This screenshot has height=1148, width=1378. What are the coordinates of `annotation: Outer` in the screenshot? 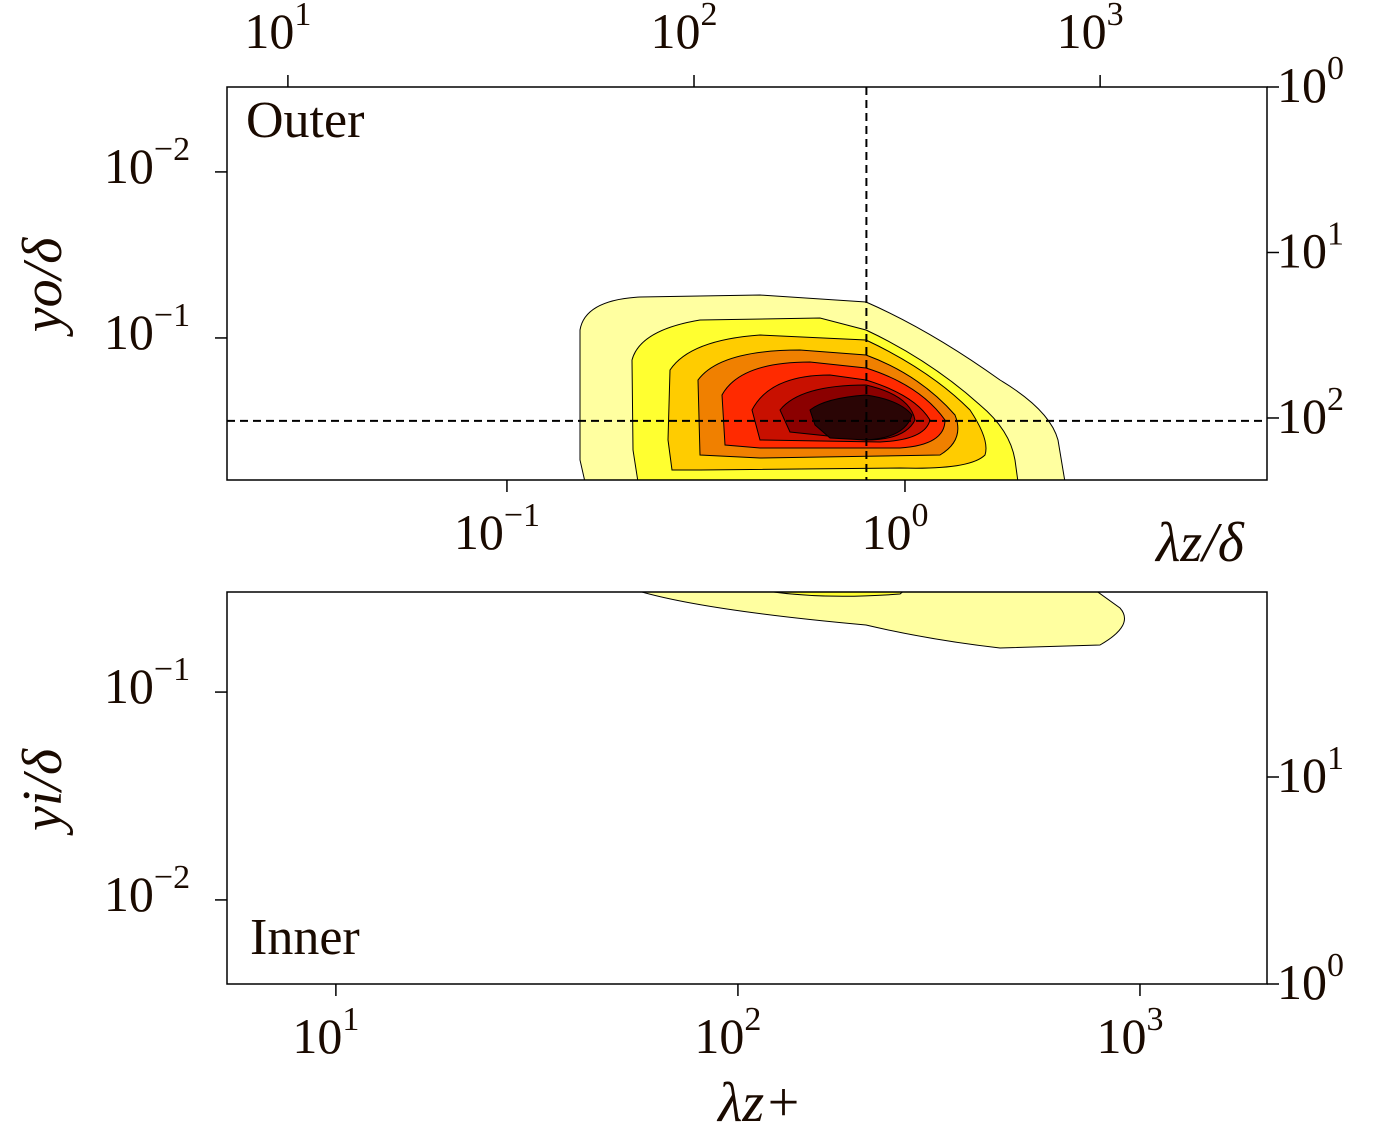 It's located at (305, 120).